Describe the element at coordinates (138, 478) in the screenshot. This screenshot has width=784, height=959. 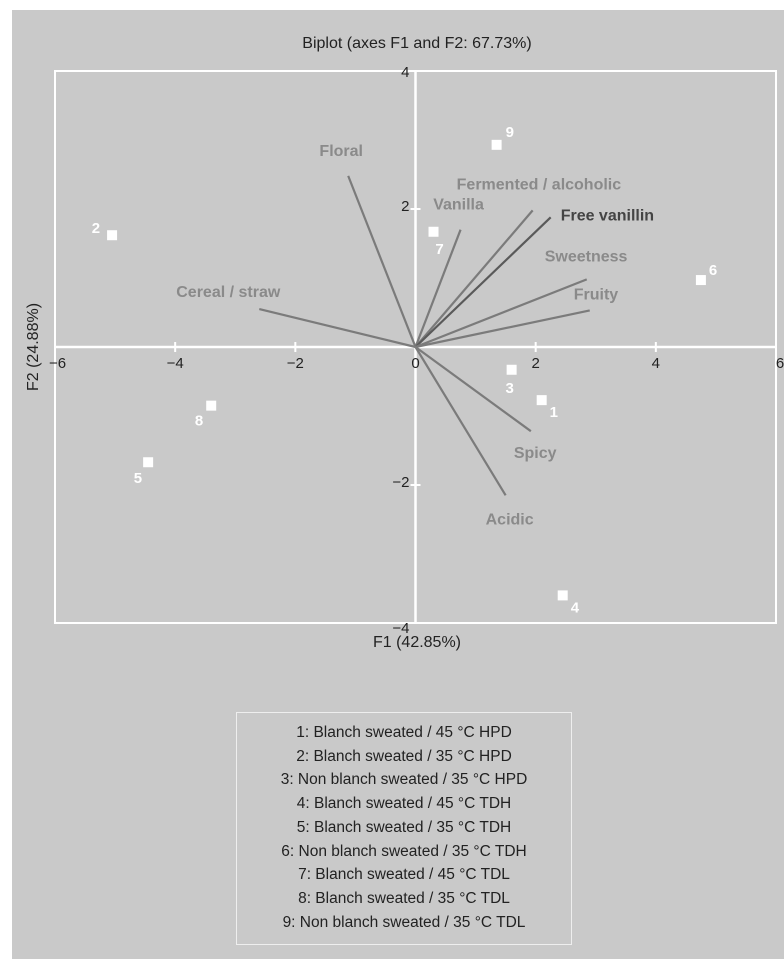
I see `observation-label: 5` at that location.